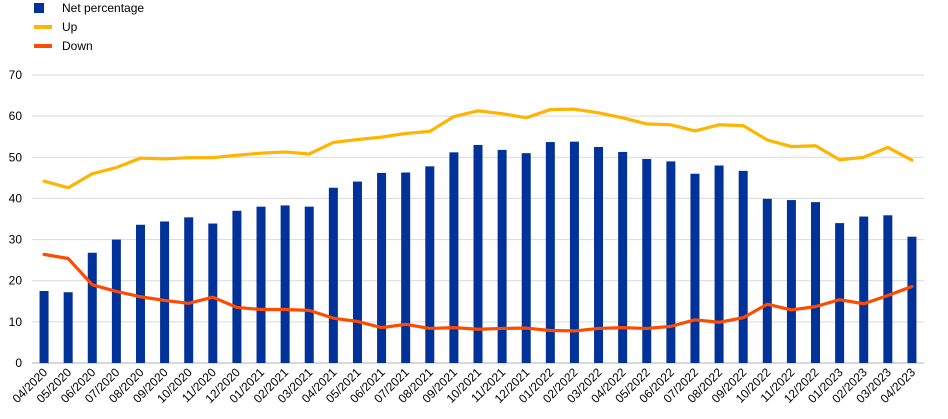 The image size is (948, 419). Describe the element at coordinates (43, 27) in the screenshot. I see `legend-swatch-up` at that location.